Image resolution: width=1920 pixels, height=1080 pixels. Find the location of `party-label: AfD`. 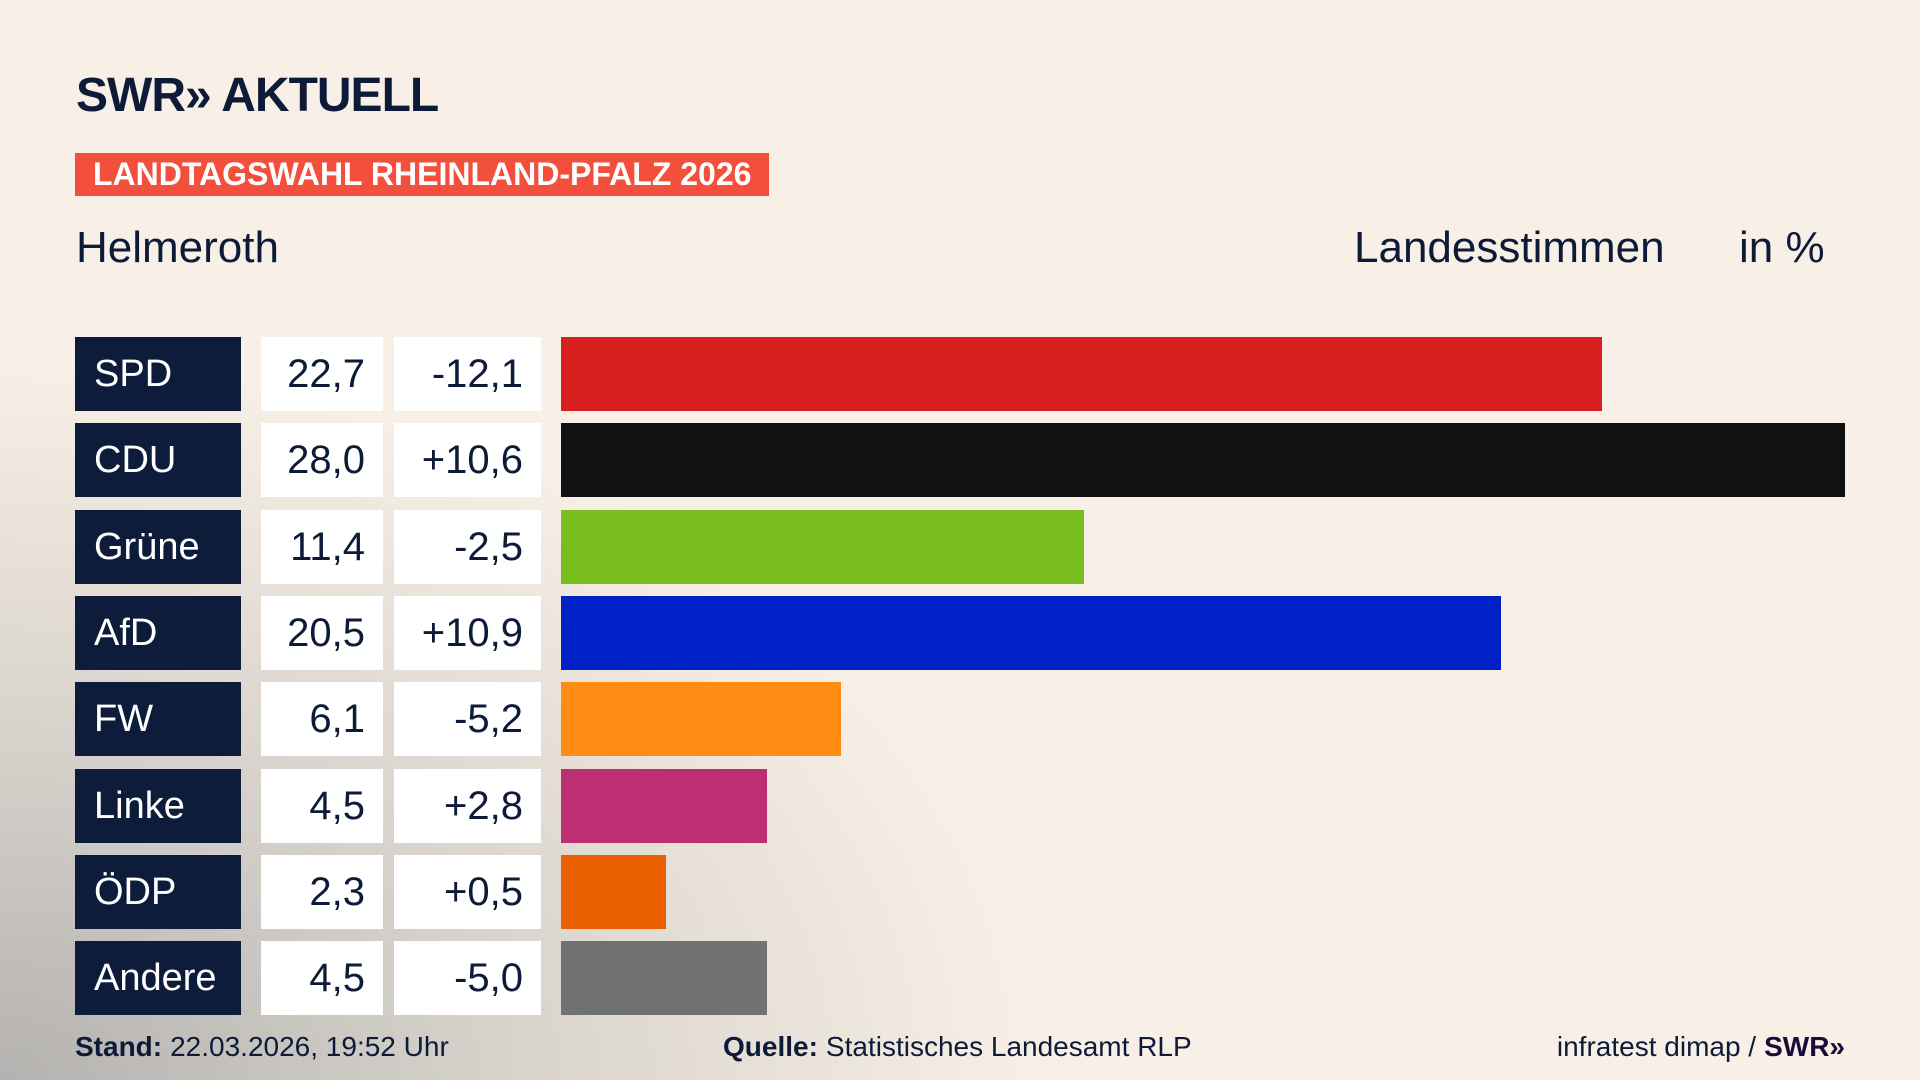

party-label: AfD is located at coordinates (158, 632).